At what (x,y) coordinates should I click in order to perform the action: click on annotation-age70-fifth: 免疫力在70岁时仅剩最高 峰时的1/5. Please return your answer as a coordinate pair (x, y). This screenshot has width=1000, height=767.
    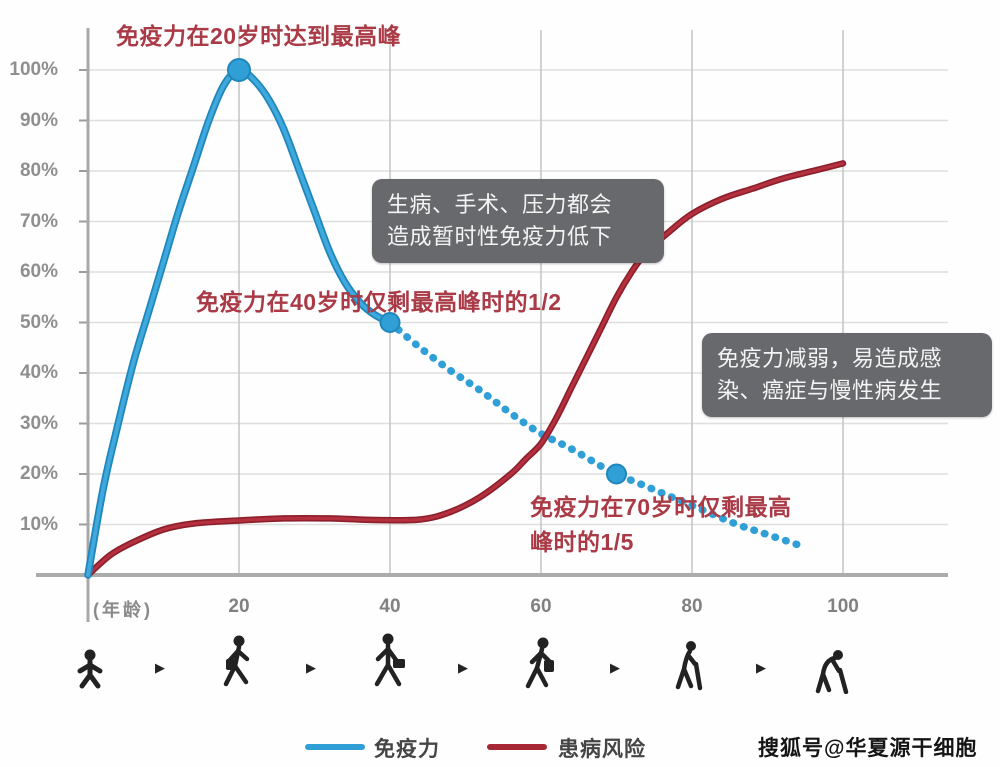
    Looking at the image, I should click on (661, 524).